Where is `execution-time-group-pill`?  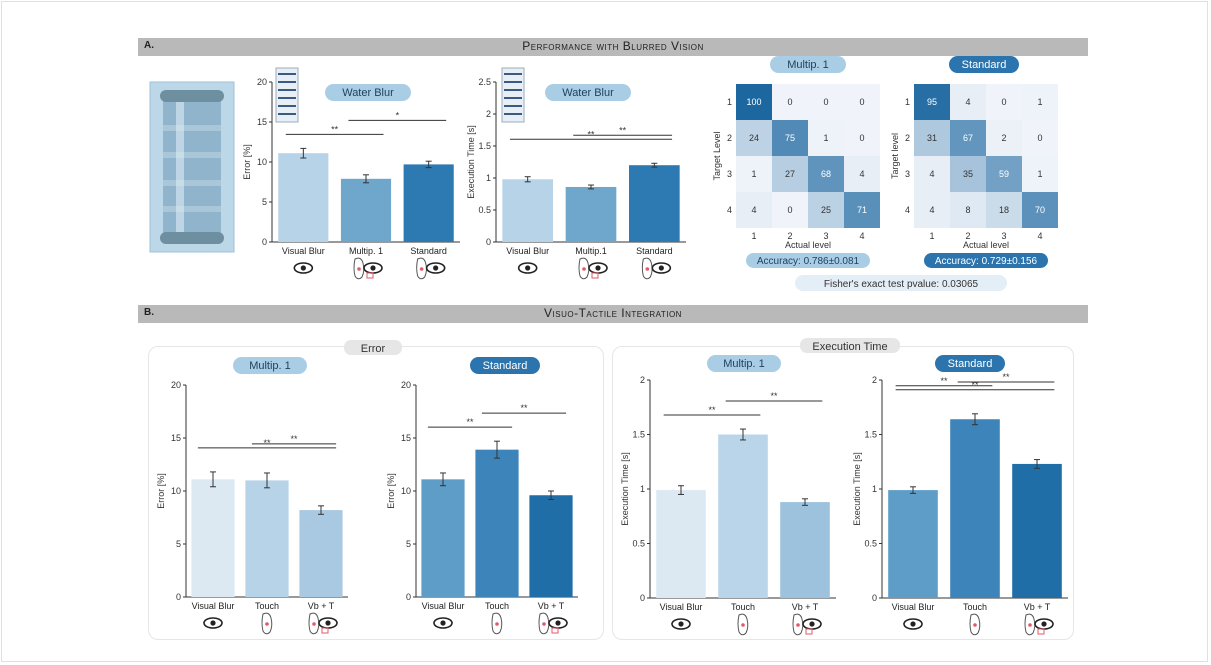
execution-time-group-pill is located at coordinates (850, 345).